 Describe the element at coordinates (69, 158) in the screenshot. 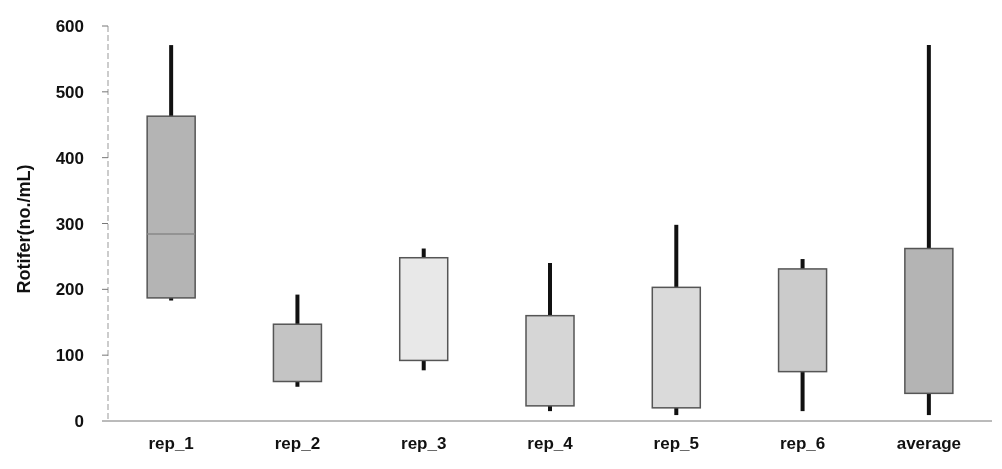

I see `y-tick-label: 400` at that location.